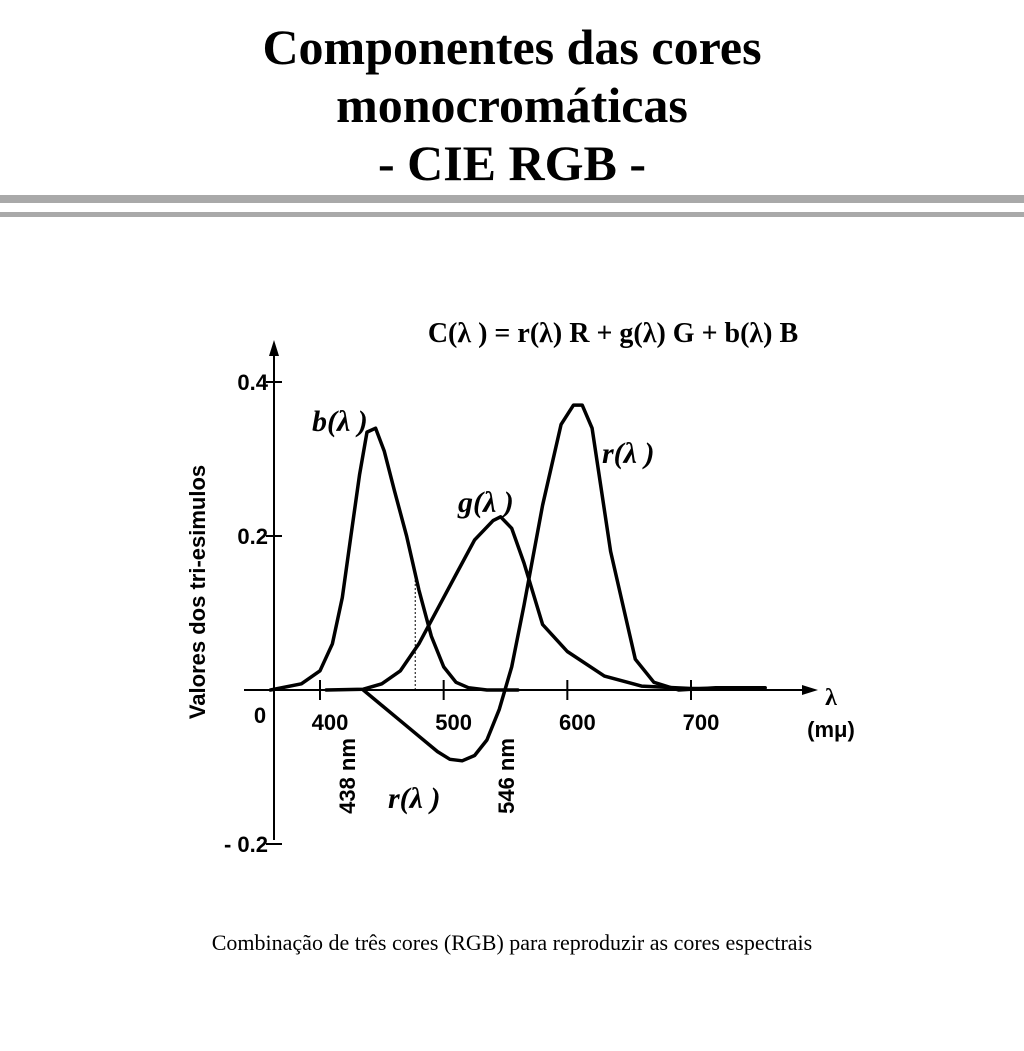 This screenshot has width=1024, height=1051. Describe the element at coordinates (831, 698) in the screenshot. I see `x-axis-symbol: λ` at that location.